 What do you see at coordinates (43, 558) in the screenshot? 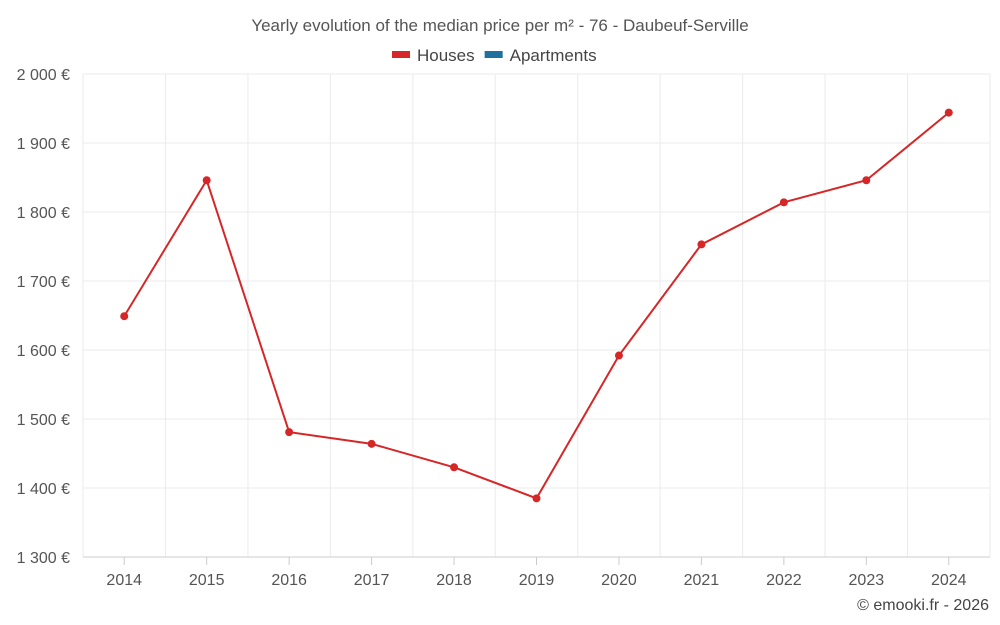
I see `y-tick-label: 1 300 €` at bounding box center [43, 558].